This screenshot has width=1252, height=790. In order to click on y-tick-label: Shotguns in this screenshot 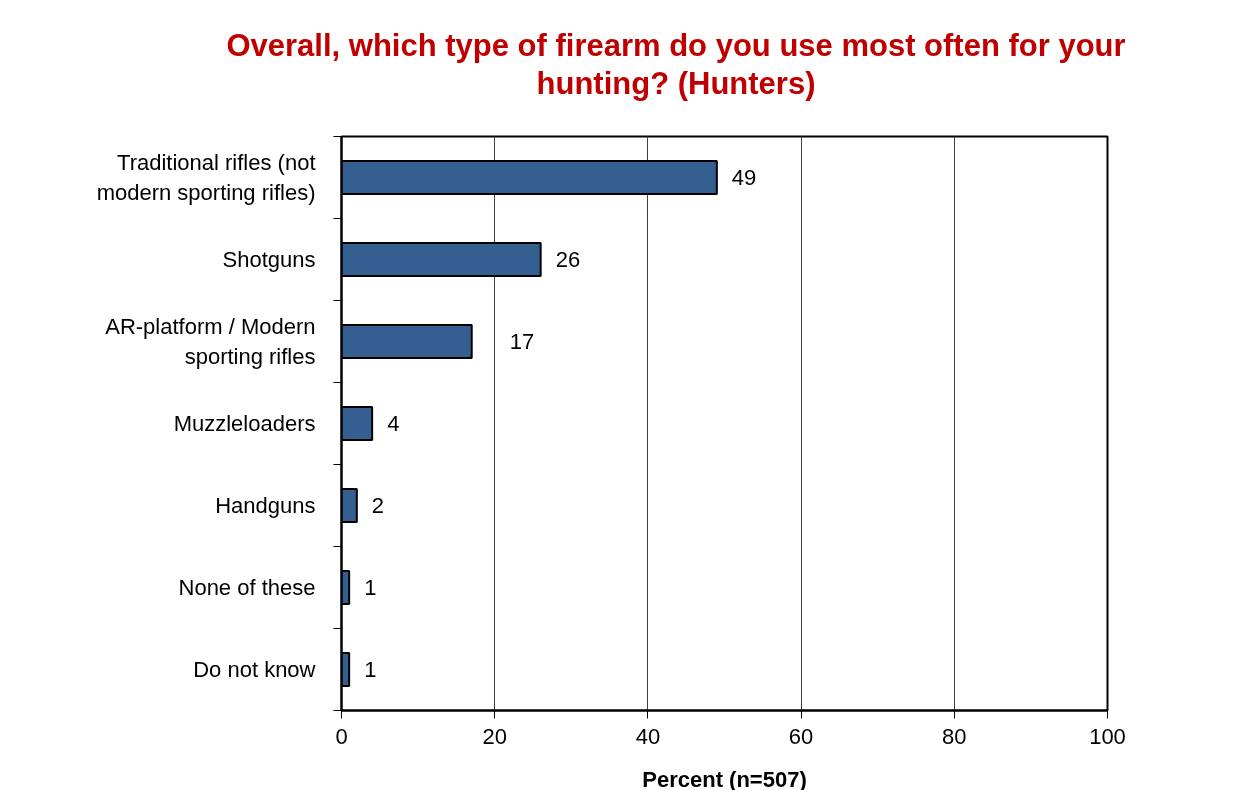, I will do `click(269, 259)`.